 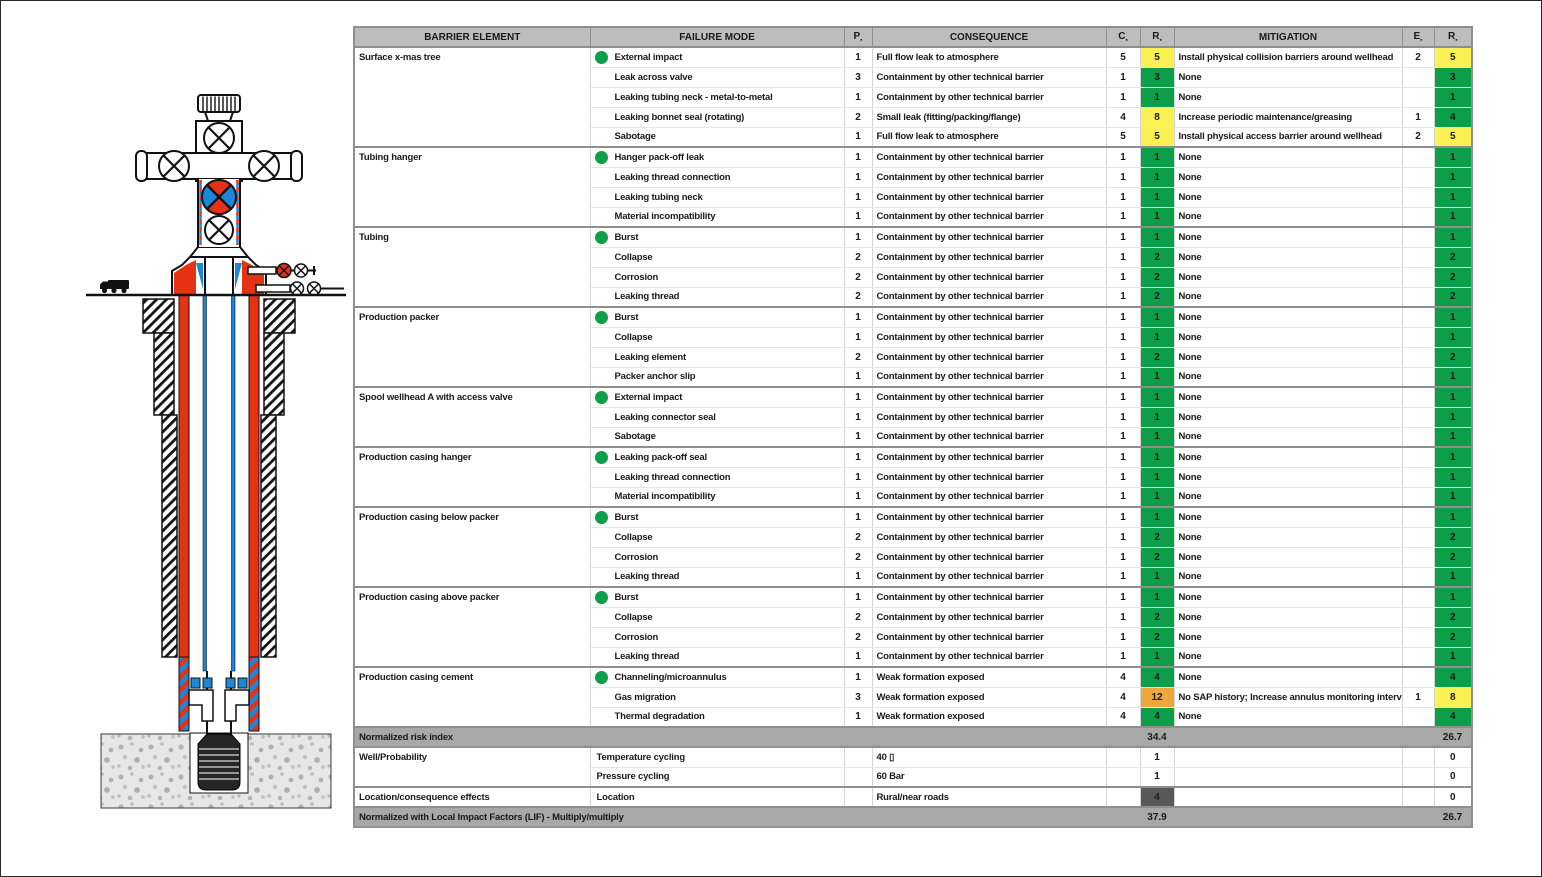 What do you see at coordinates (716, 677) in the screenshot?
I see `failure-mode-cell: Channeling/microannulus` at bounding box center [716, 677].